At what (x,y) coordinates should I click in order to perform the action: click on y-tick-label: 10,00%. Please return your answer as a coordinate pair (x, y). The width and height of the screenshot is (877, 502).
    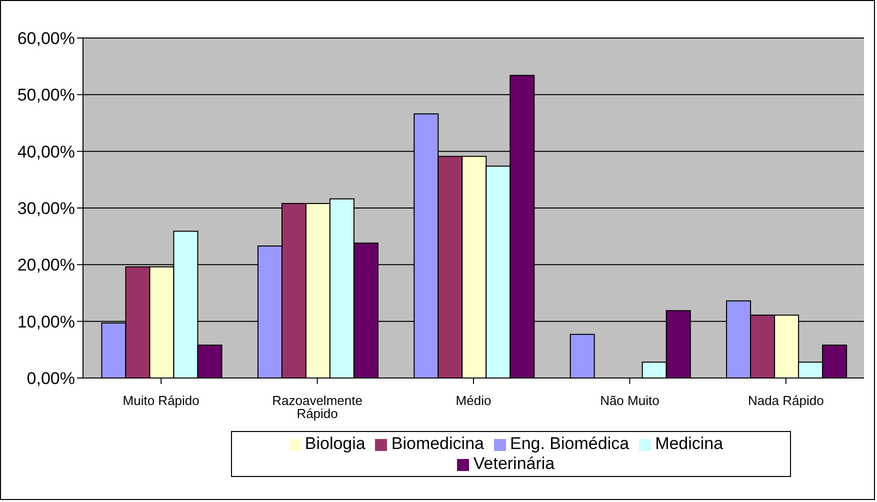
    Looking at the image, I should click on (46, 322).